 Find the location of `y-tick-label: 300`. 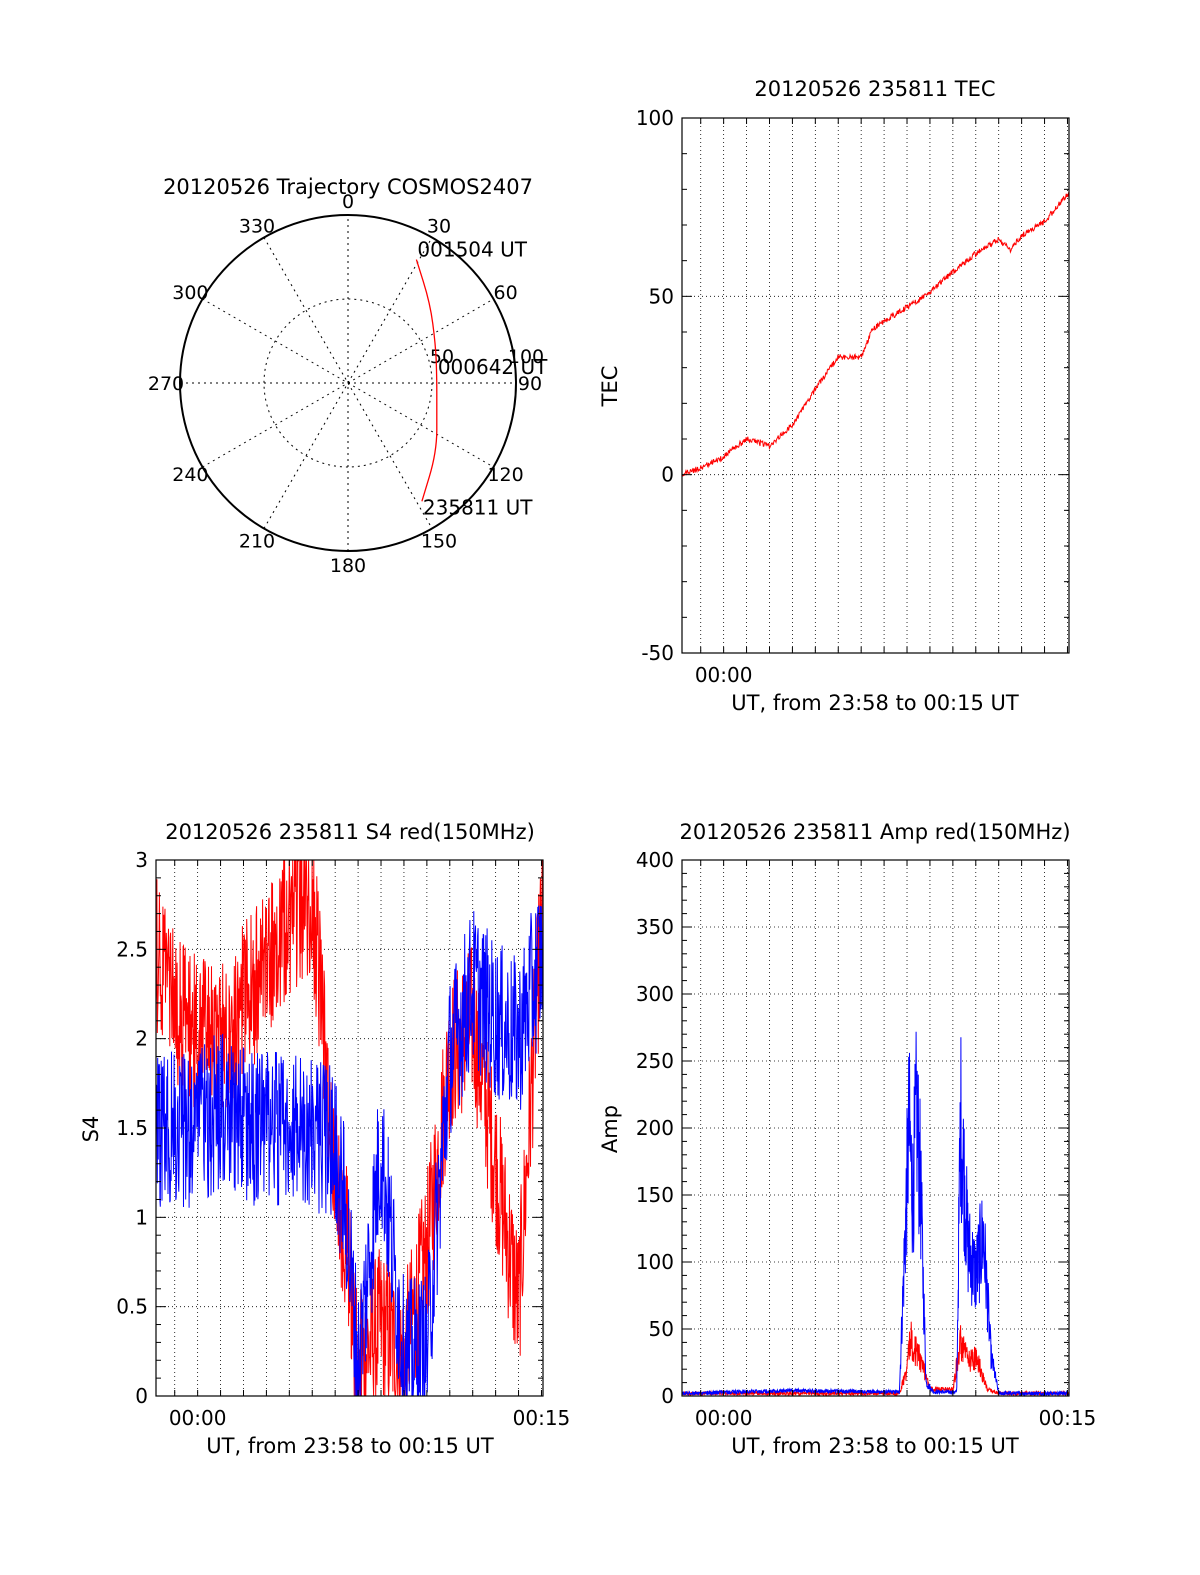

y-tick-label: 300 is located at coordinates (655, 994).